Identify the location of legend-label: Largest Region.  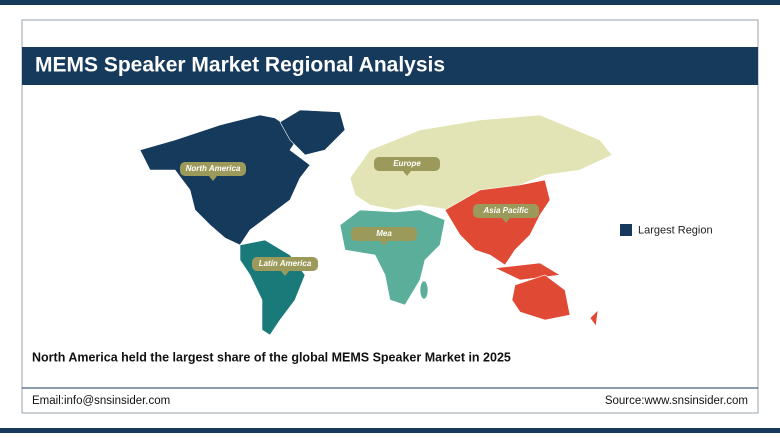
(675, 230).